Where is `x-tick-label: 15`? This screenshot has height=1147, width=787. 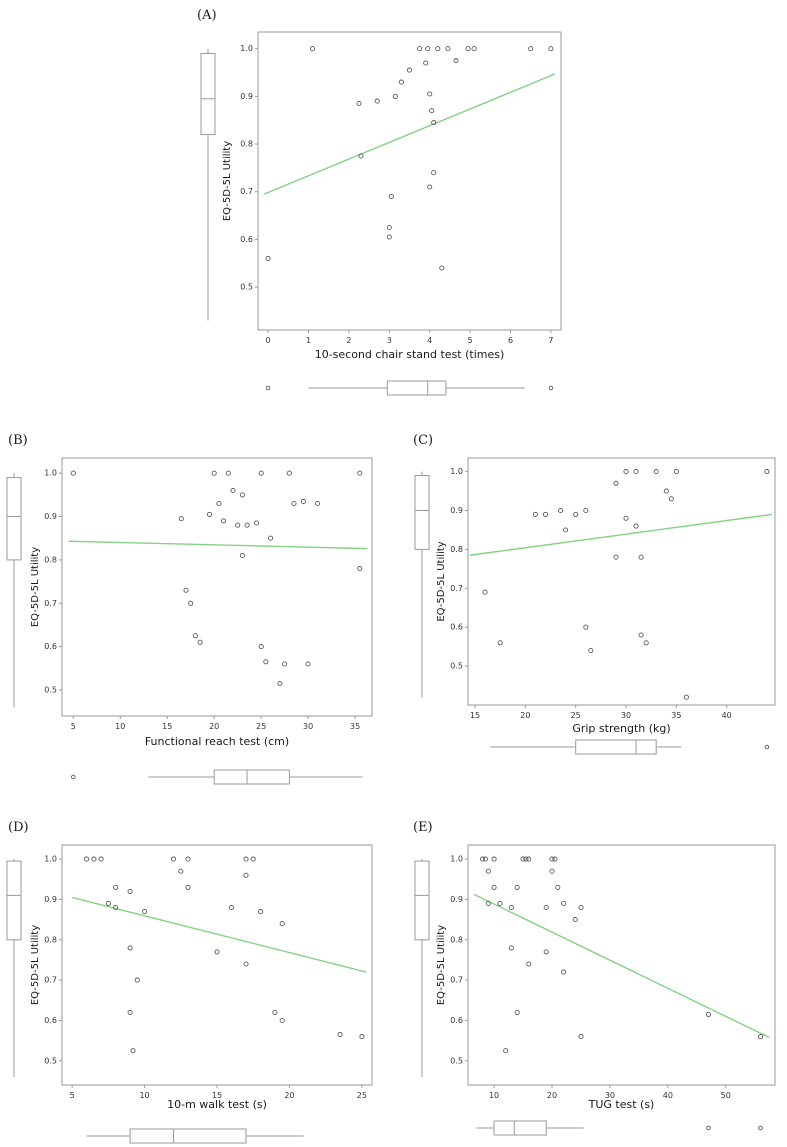 x-tick-label: 15 is located at coordinates (217, 1095).